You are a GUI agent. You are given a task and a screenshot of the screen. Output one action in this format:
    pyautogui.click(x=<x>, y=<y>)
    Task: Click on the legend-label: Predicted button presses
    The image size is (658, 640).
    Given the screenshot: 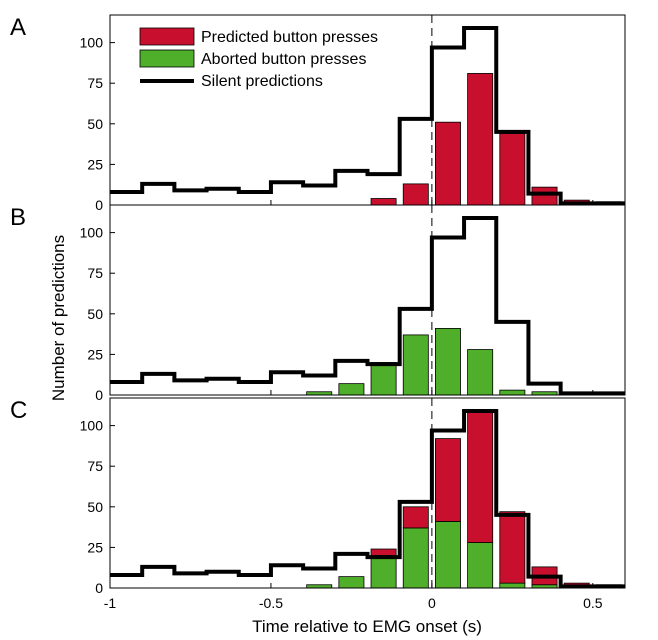 What is the action you would take?
    pyautogui.click(x=289, y=37)
    